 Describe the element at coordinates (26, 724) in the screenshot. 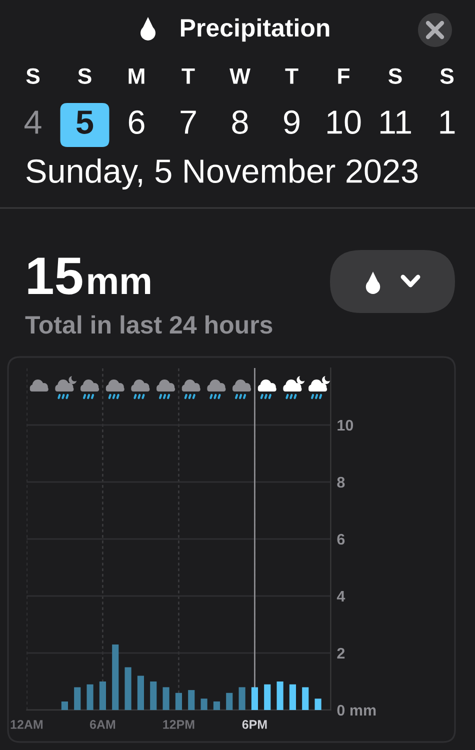

I see `x-tick-label: 12AM` at that location.